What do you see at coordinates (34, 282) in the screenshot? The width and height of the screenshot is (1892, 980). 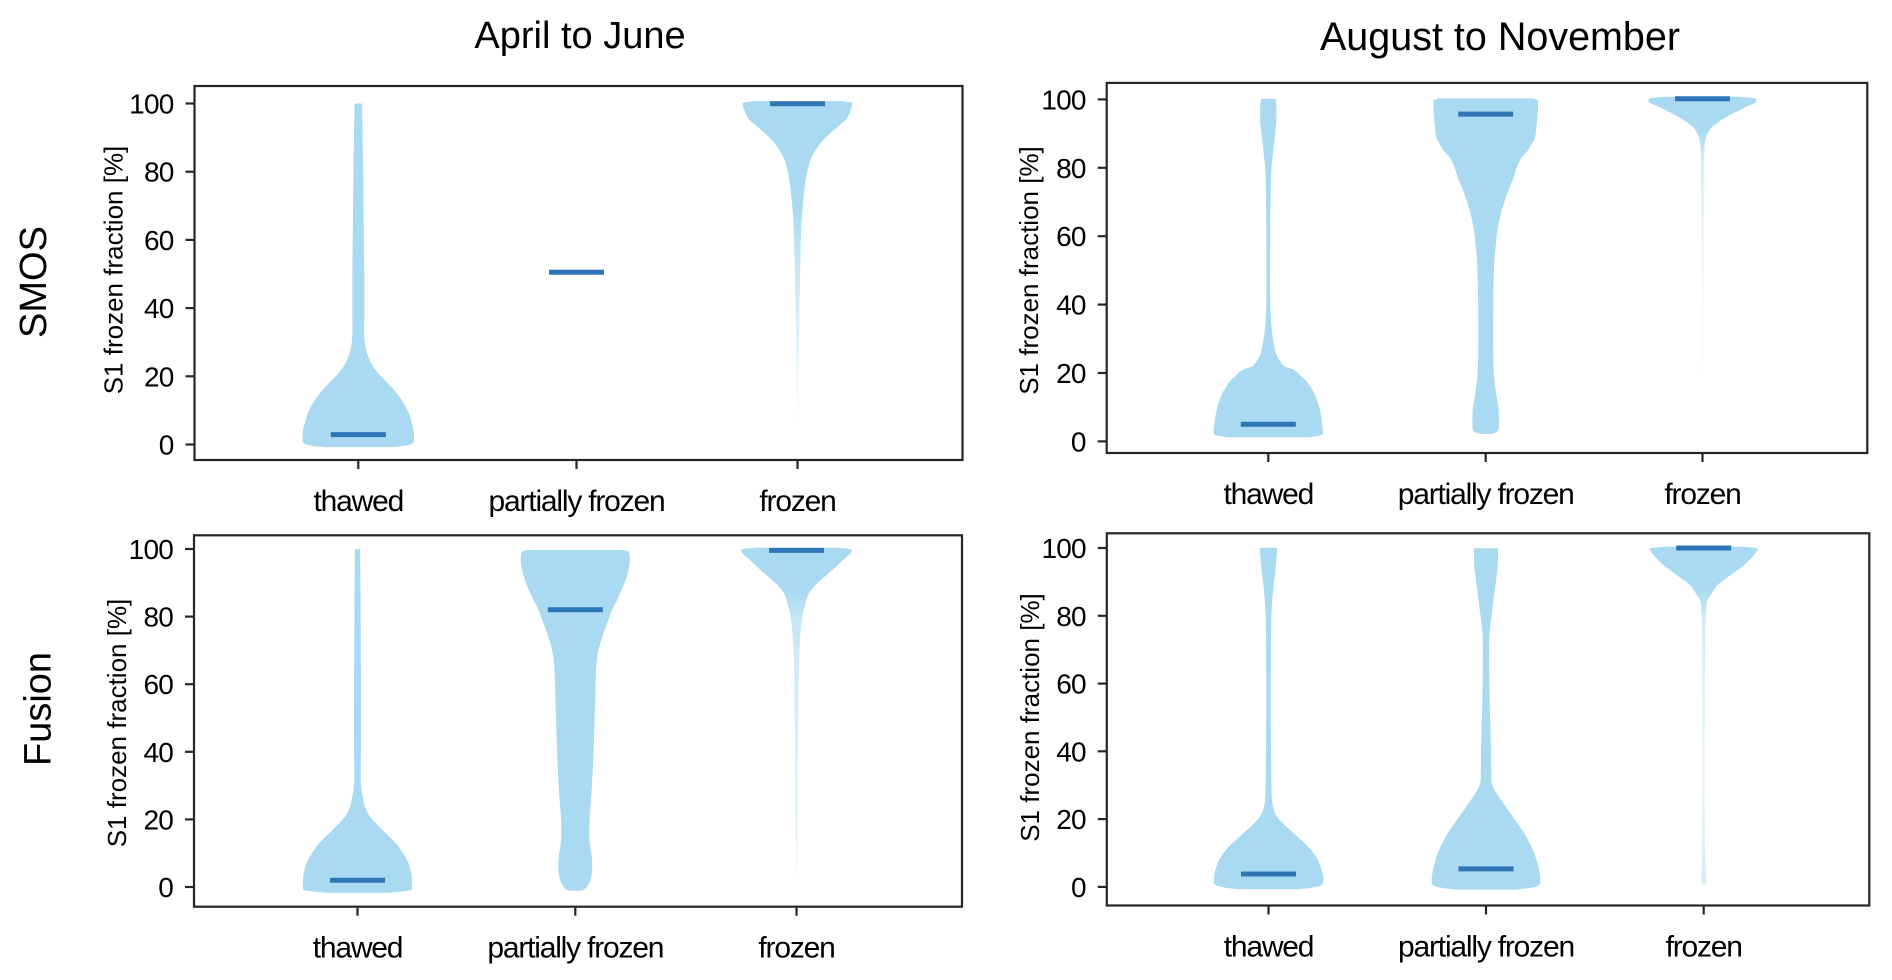 I see `svg-text: SMOS` at bounding box center [34, 282].